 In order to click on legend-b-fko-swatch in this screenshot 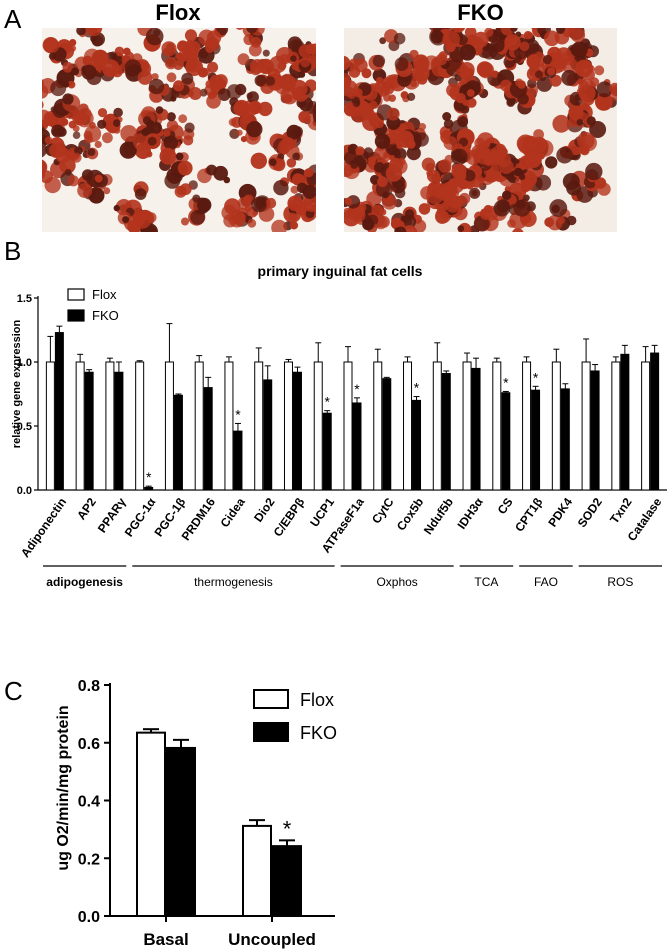, I will do `click(76, 315)`.